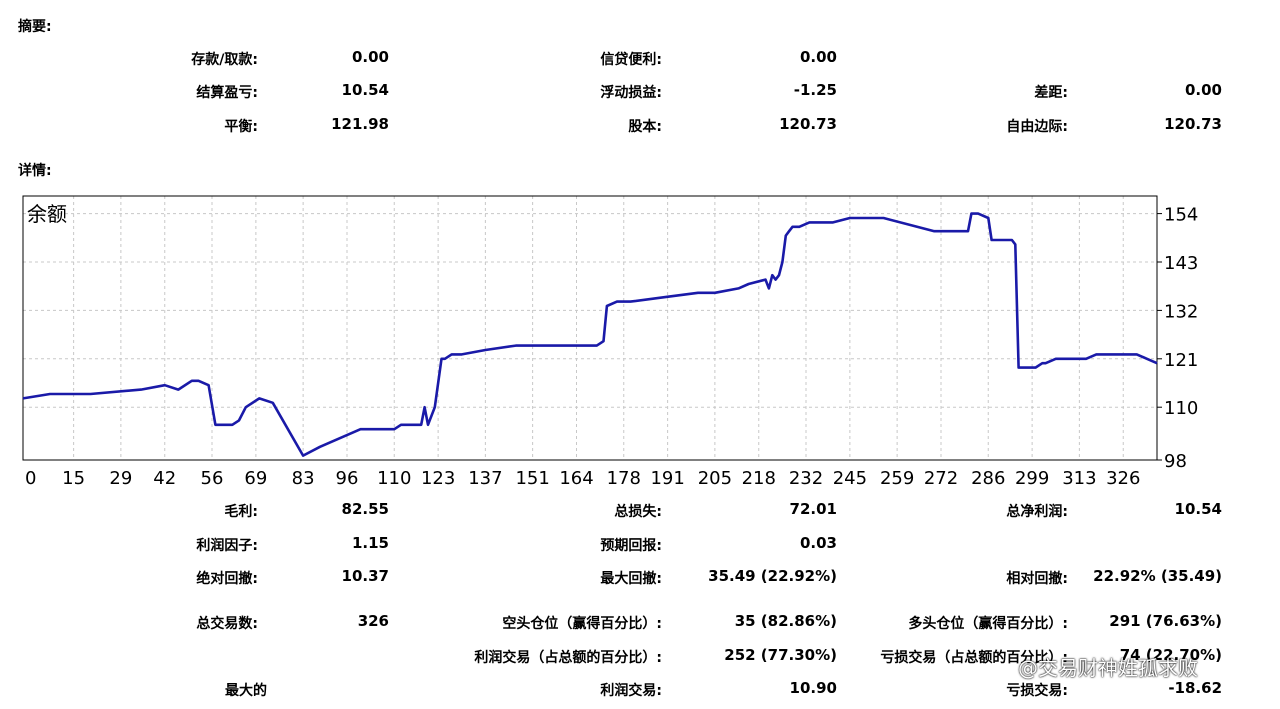 The image size is (1280, 709). What do you see at coordinates (772, 576) in the screenshot?
I see `max-drawdown-value: 35.49 (22.92%)` at bounding box center [772, 576].